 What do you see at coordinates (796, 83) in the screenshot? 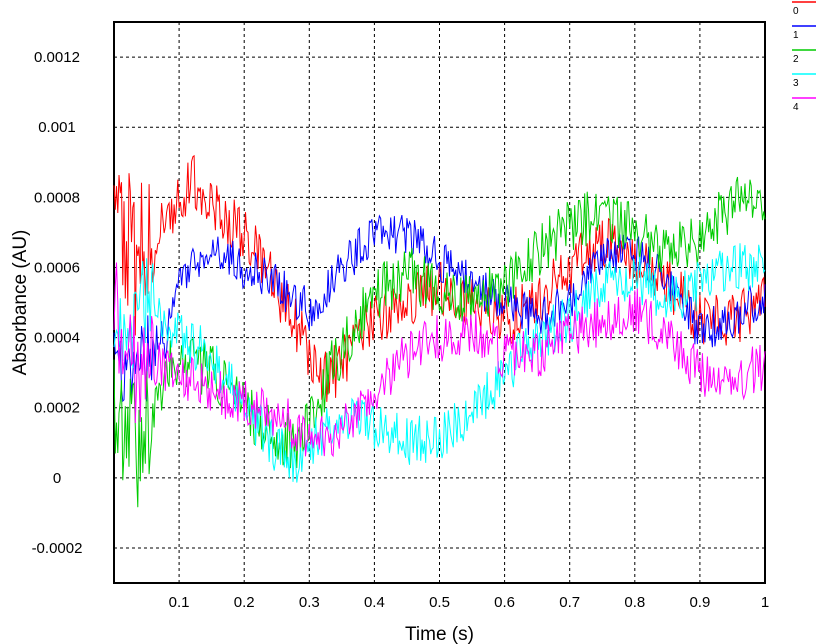
I see `legend-label-3: 3` at bounding box center [796, 83].